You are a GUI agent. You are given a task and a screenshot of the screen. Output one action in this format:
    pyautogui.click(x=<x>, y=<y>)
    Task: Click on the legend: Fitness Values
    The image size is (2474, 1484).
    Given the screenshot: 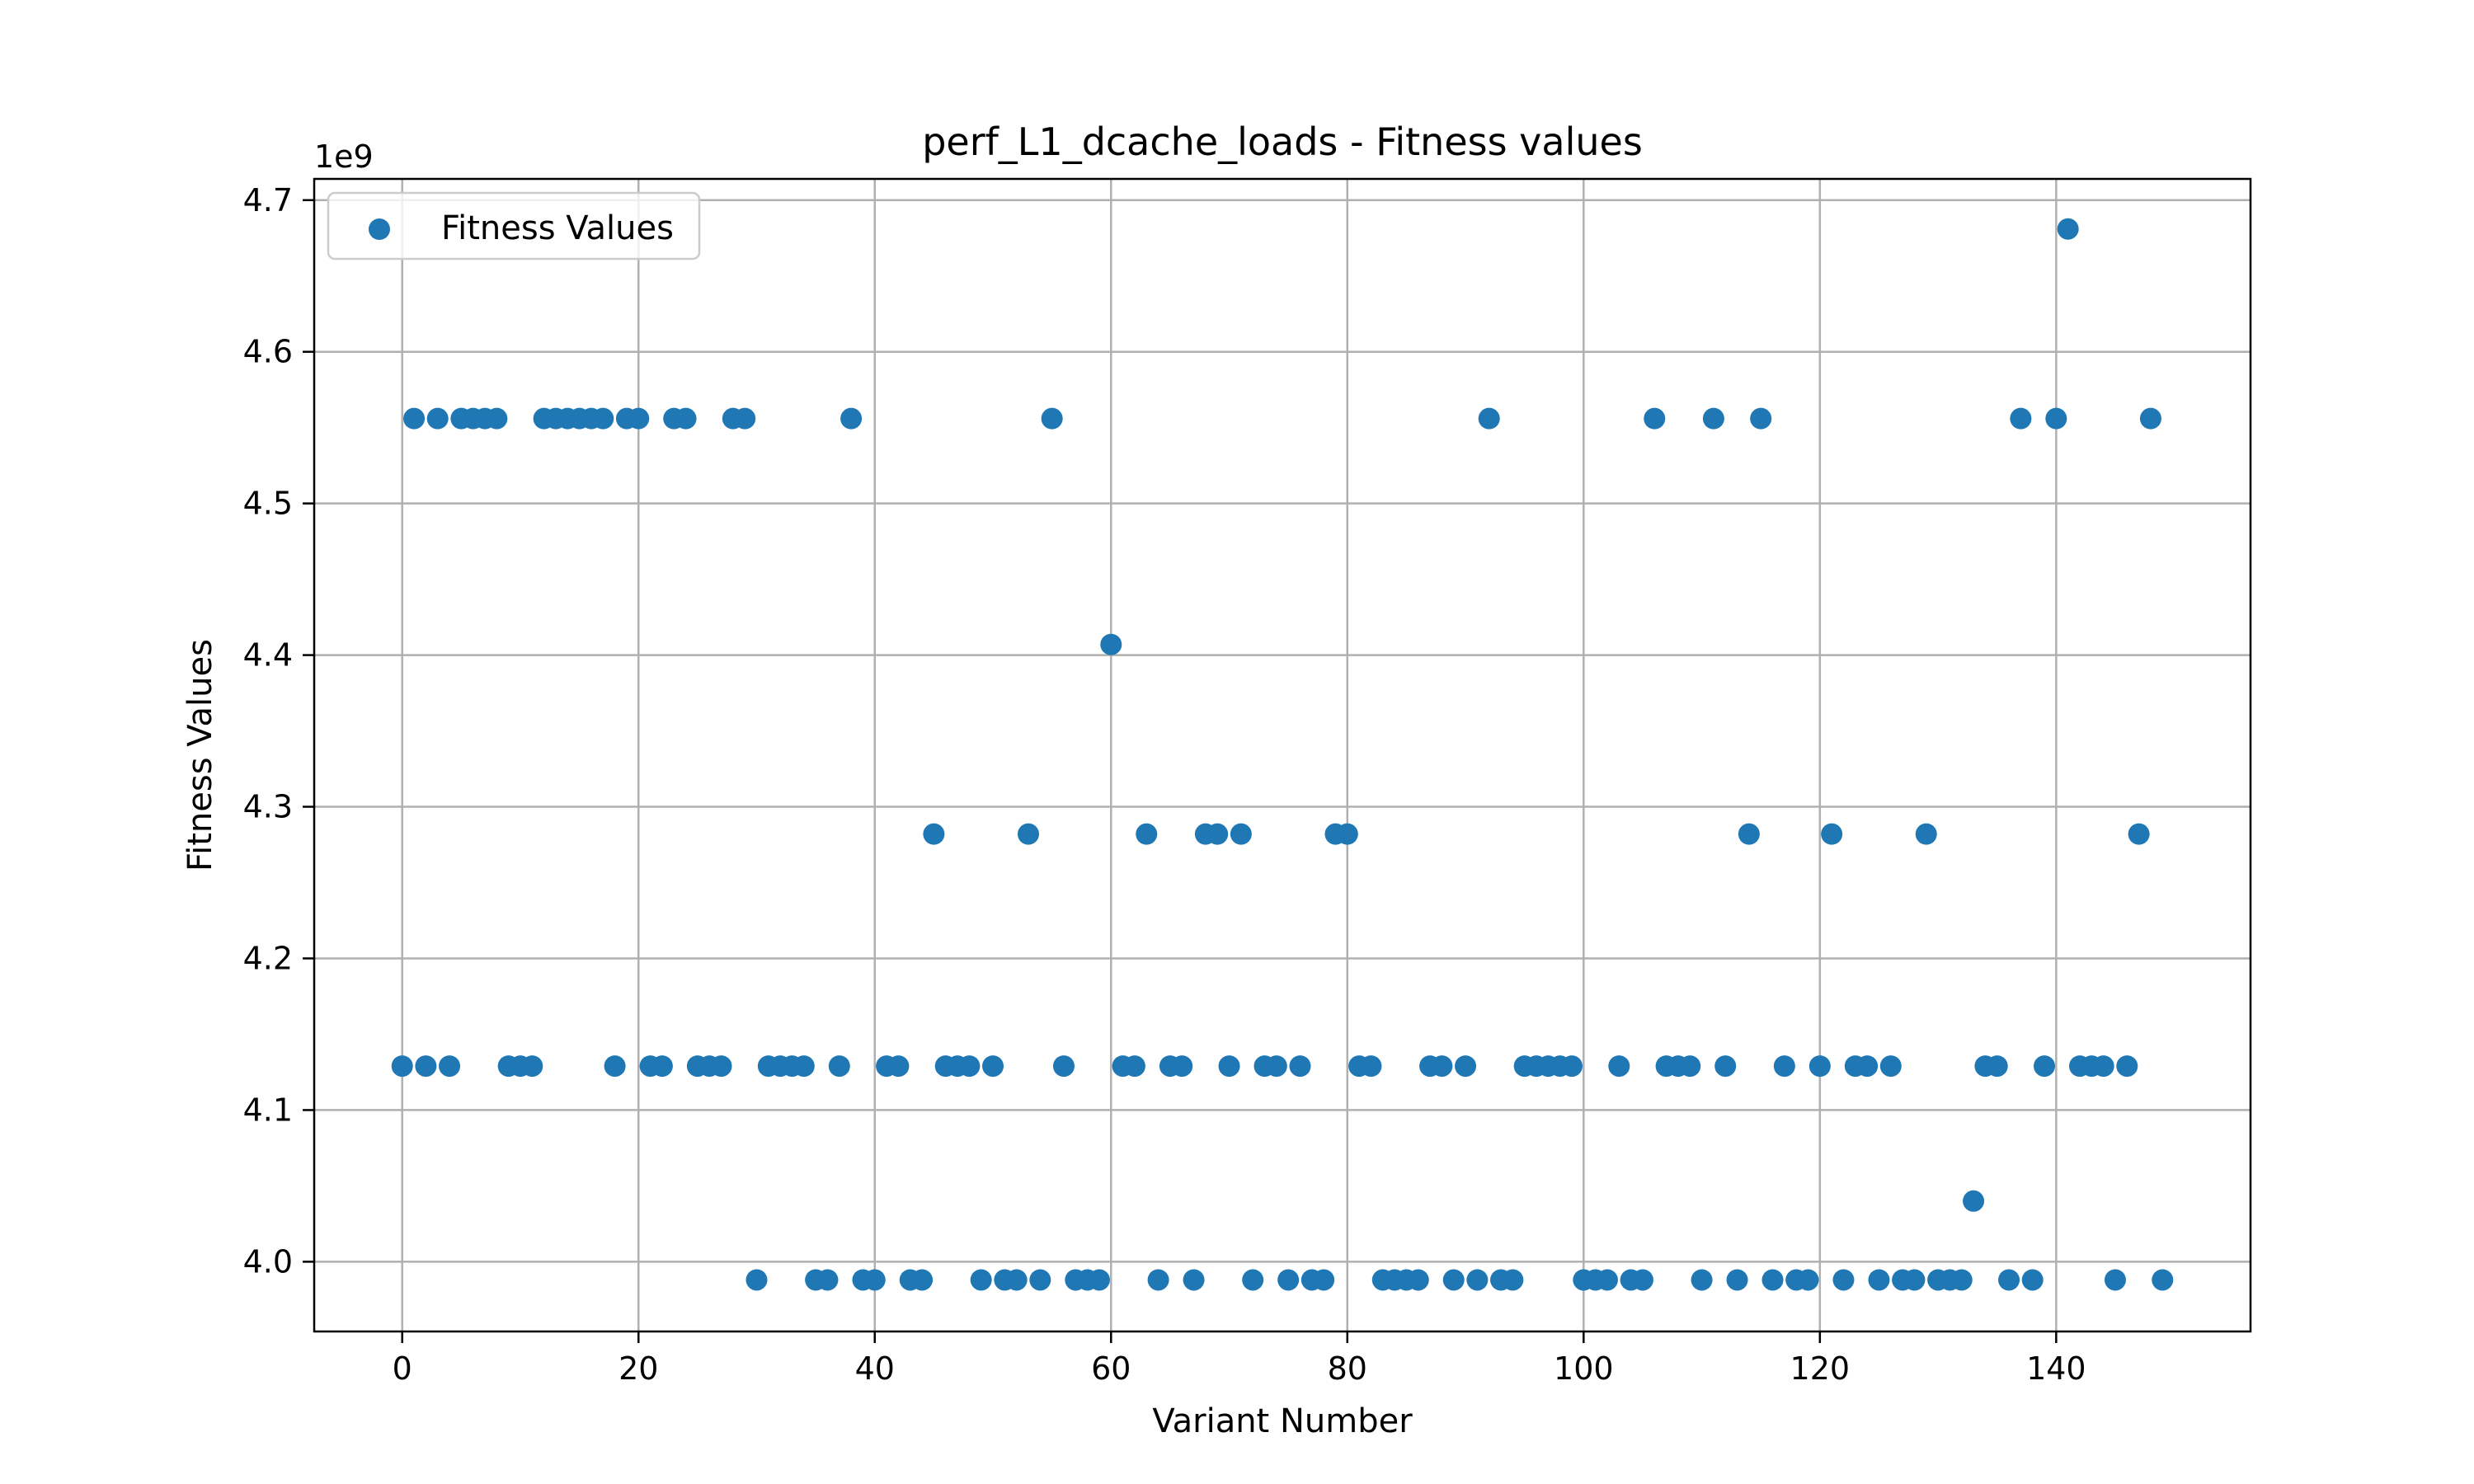 What is the action you would take?
    pyautogui.click(x=514, y=226)
    